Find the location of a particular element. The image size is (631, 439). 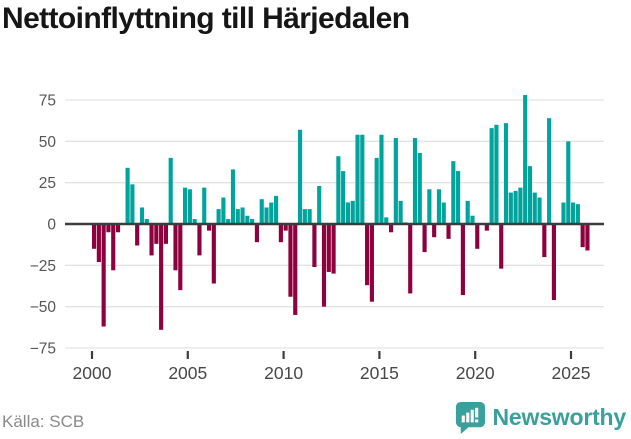

bar-2005-Q1 is located at coordinates (189, 206).